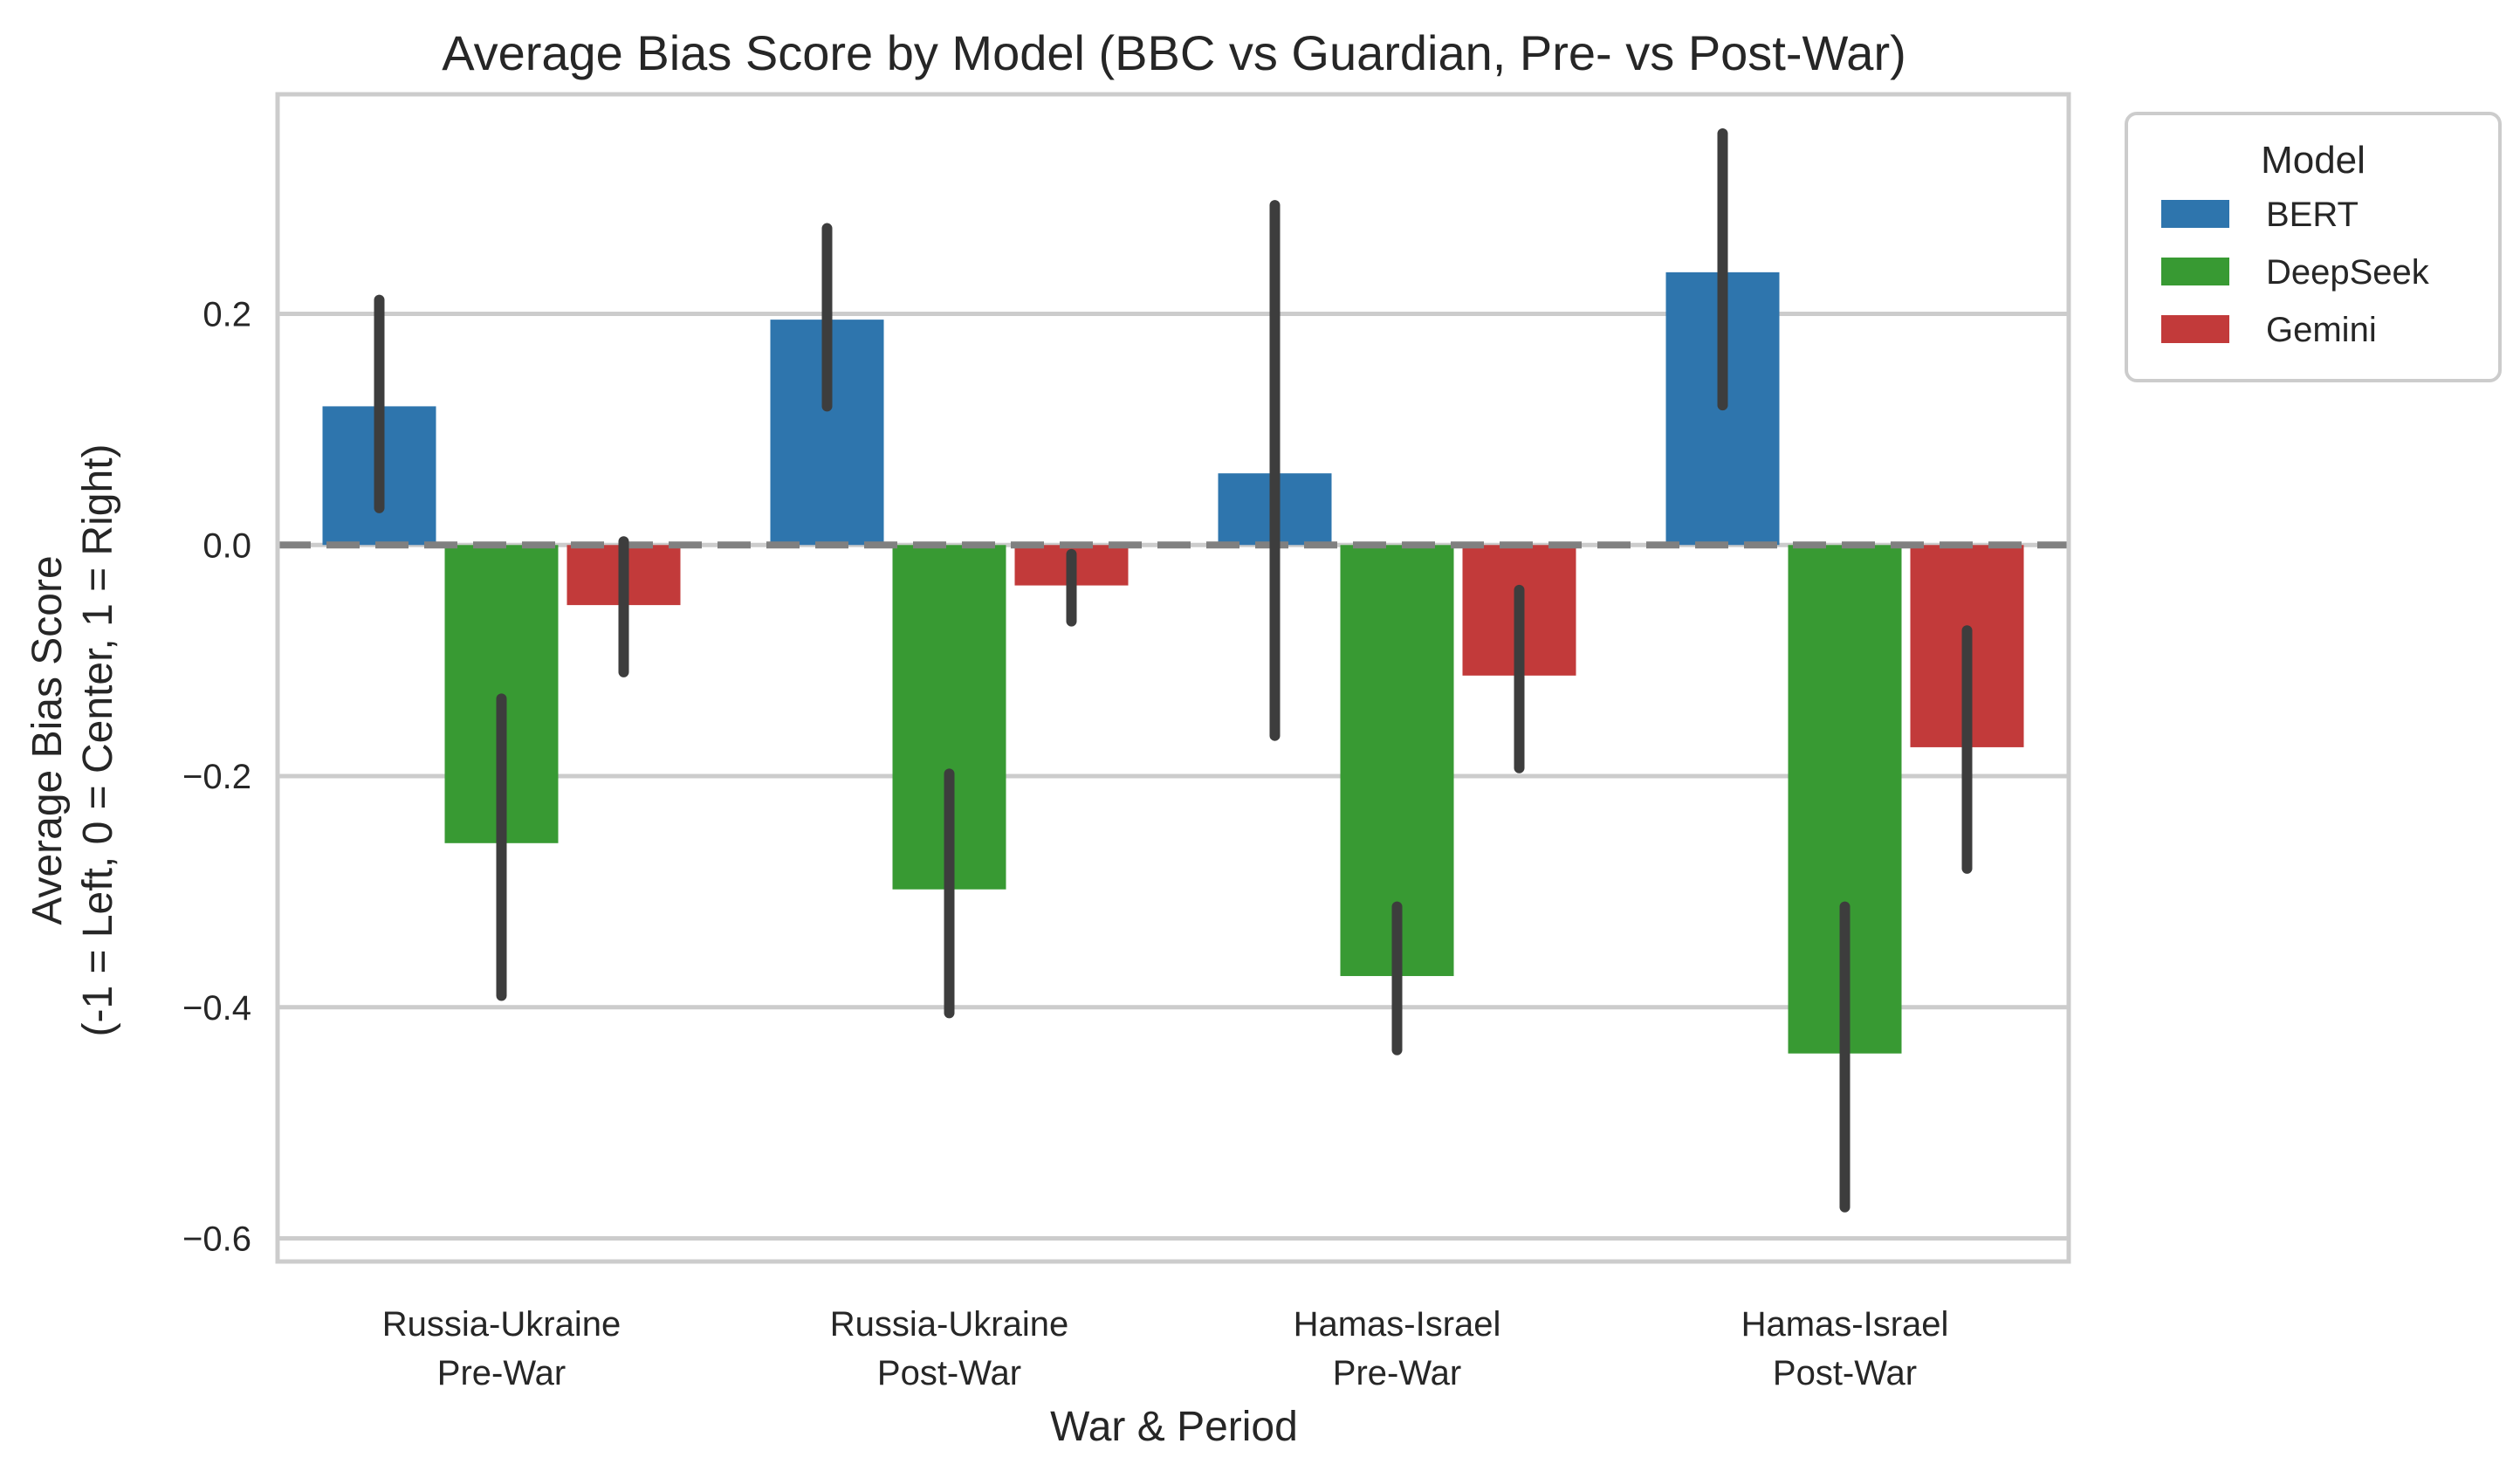 This screenshot has width=2520, height=1478. What do you see at coordinates (2313, 160) in the screenshot?
I see `legend-title: Model` at bounding box center [2313, 160].